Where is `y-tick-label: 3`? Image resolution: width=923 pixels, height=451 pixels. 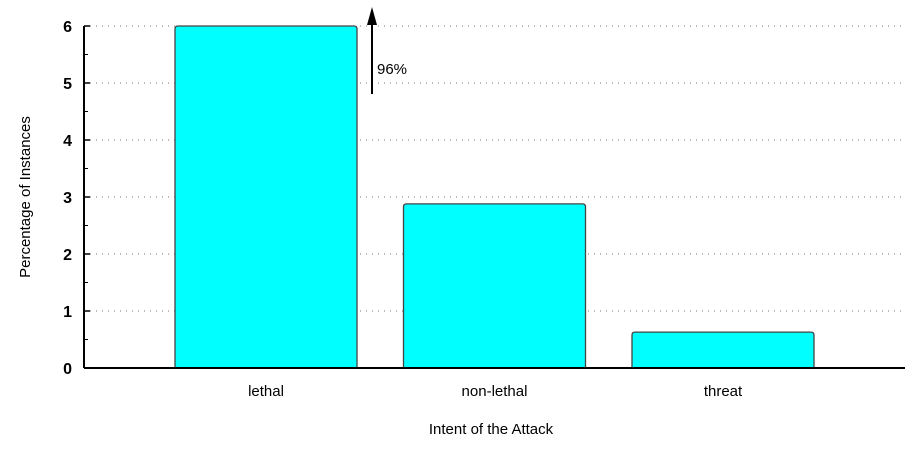
y-tick-label: 3 is located at coordinates (67, 198).